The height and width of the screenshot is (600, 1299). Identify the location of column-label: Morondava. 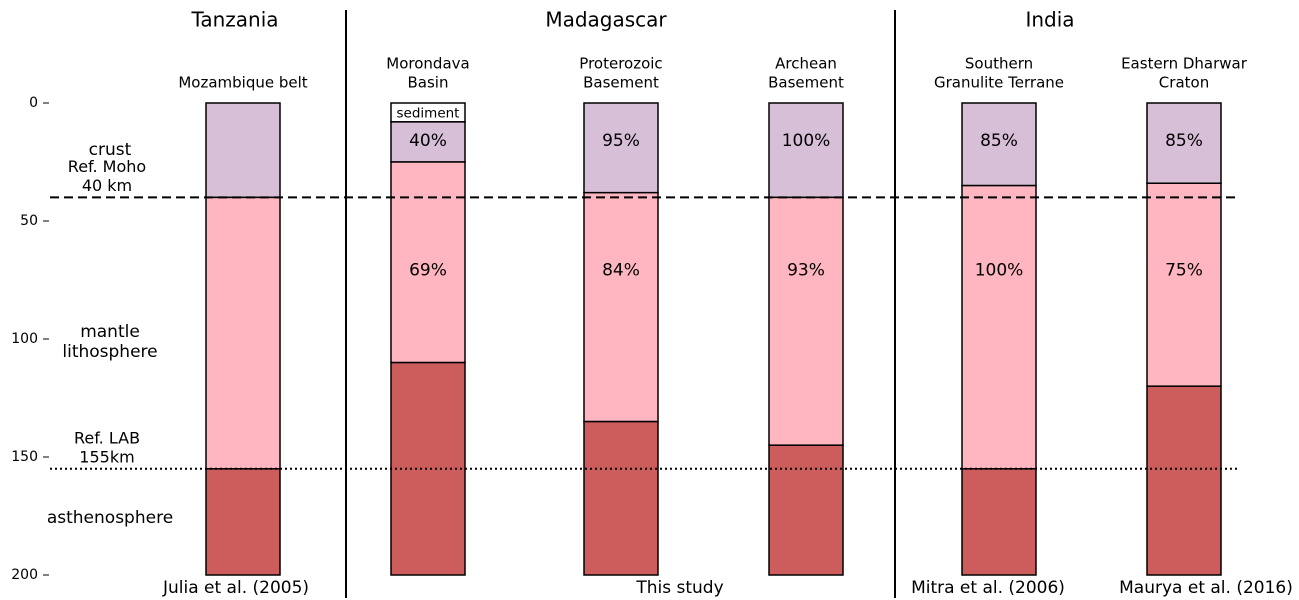
(427, 64).